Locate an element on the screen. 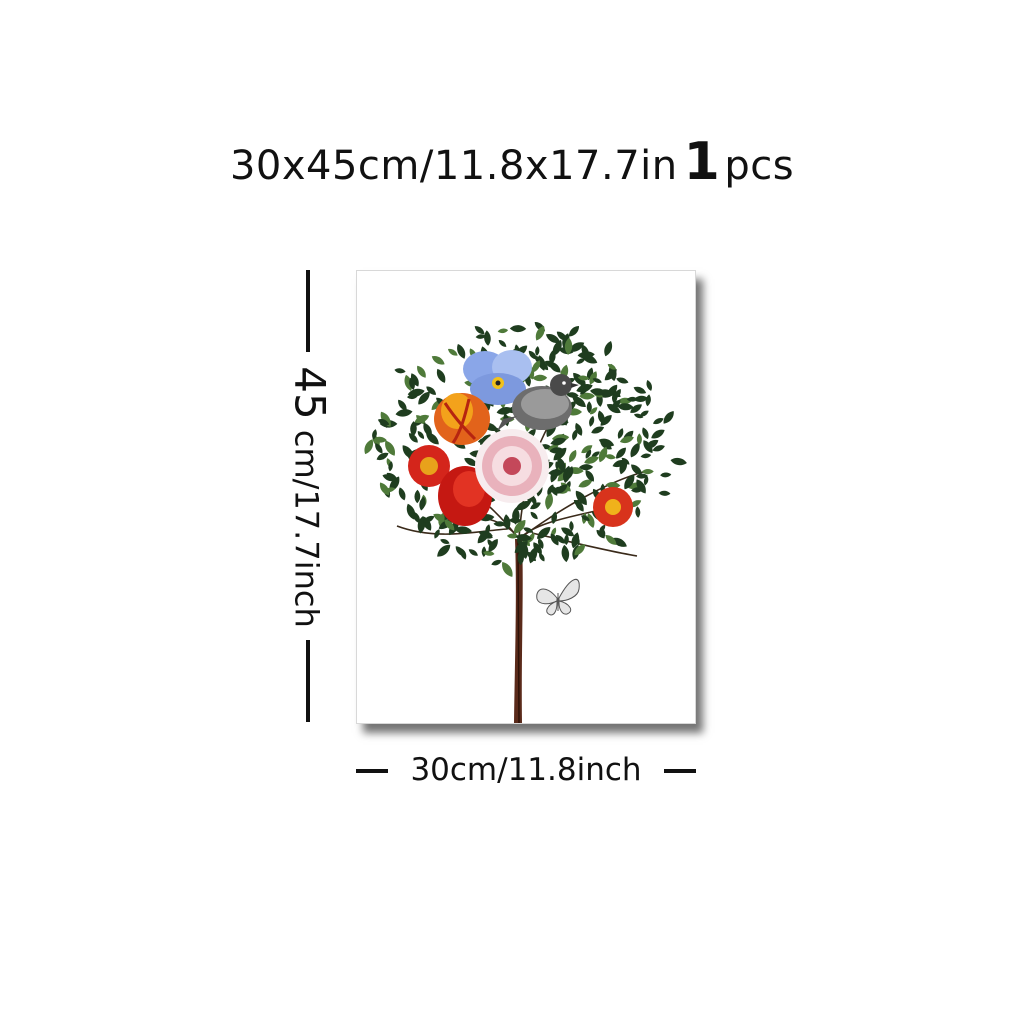 The width and height of the screenshot is (1024, 1024). size-text: 30x45cm/11.8x17.7in is located at coordinates (453, 166).